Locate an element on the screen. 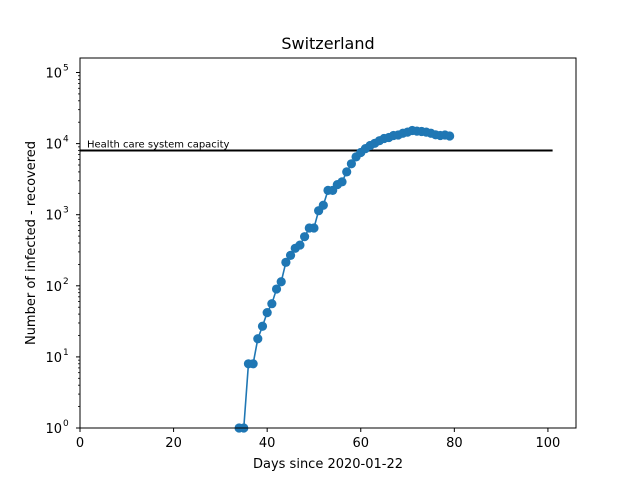 This screenshot has height=480, width=640. x-tick-label: 20 is located at coordinates (173, 443).